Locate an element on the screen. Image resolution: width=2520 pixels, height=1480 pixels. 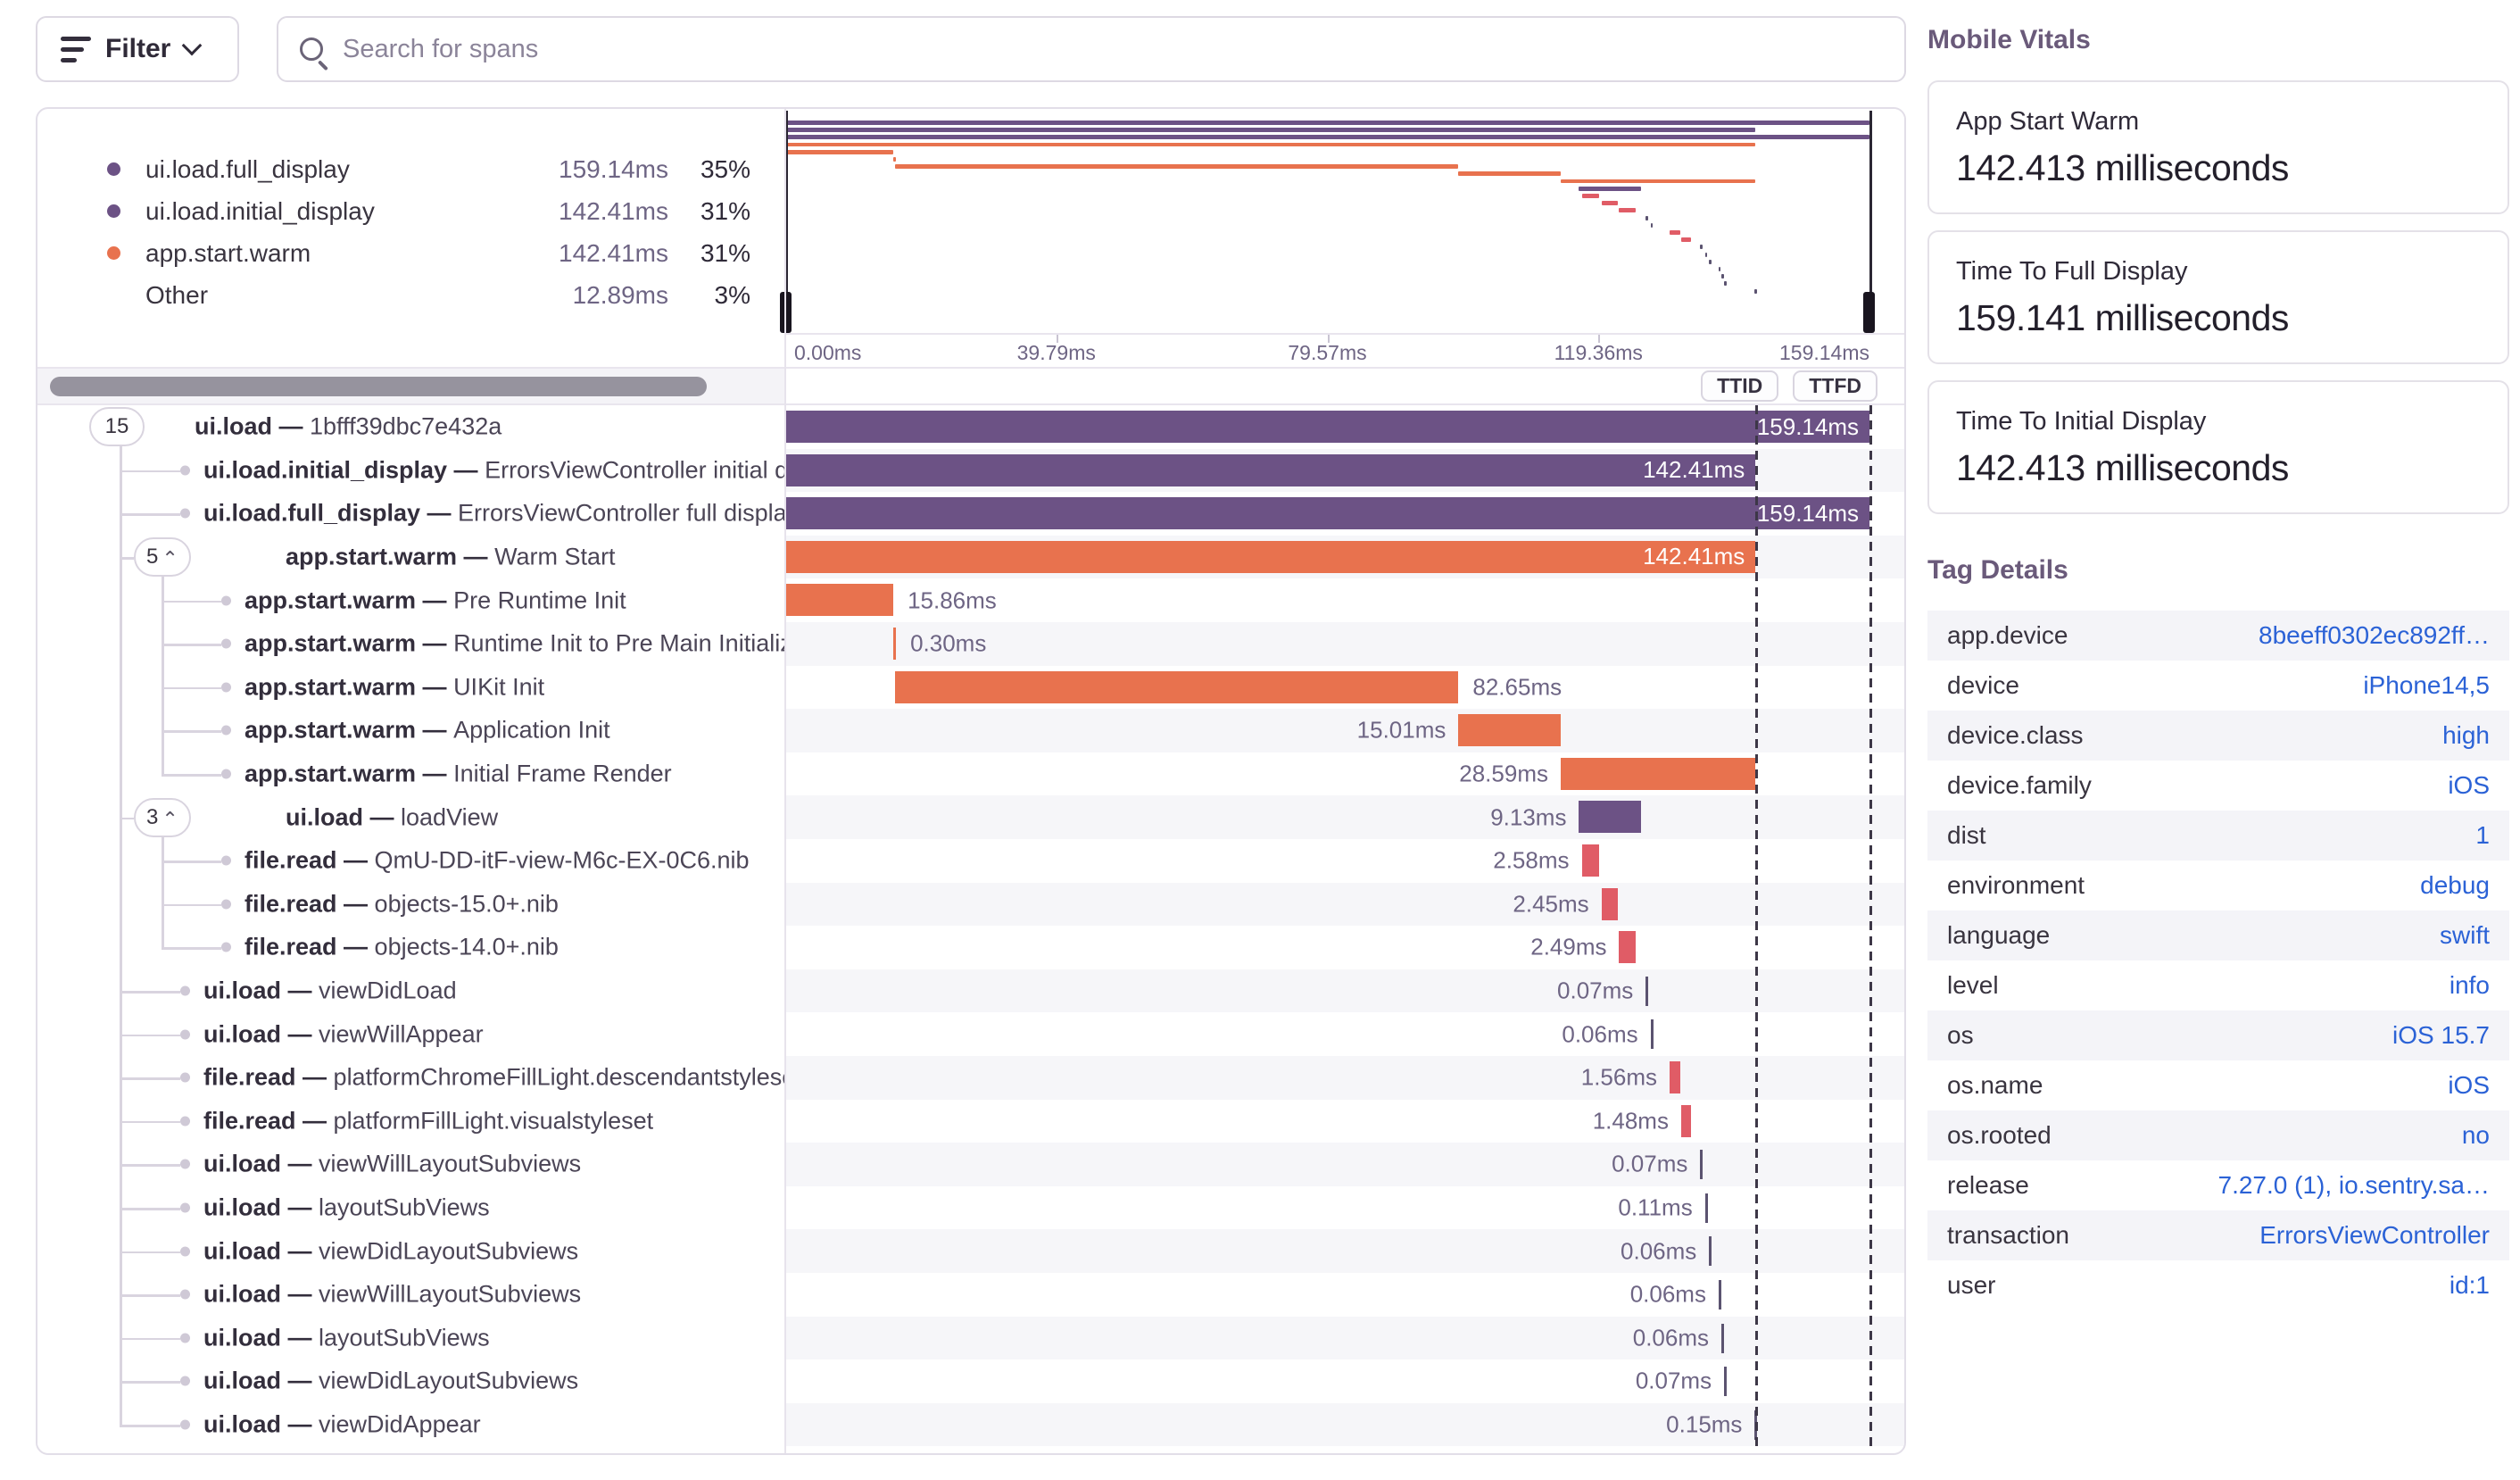
span-tree-cell: app.start.warm — Initial Frame Render is located at coordinates (410, 774).